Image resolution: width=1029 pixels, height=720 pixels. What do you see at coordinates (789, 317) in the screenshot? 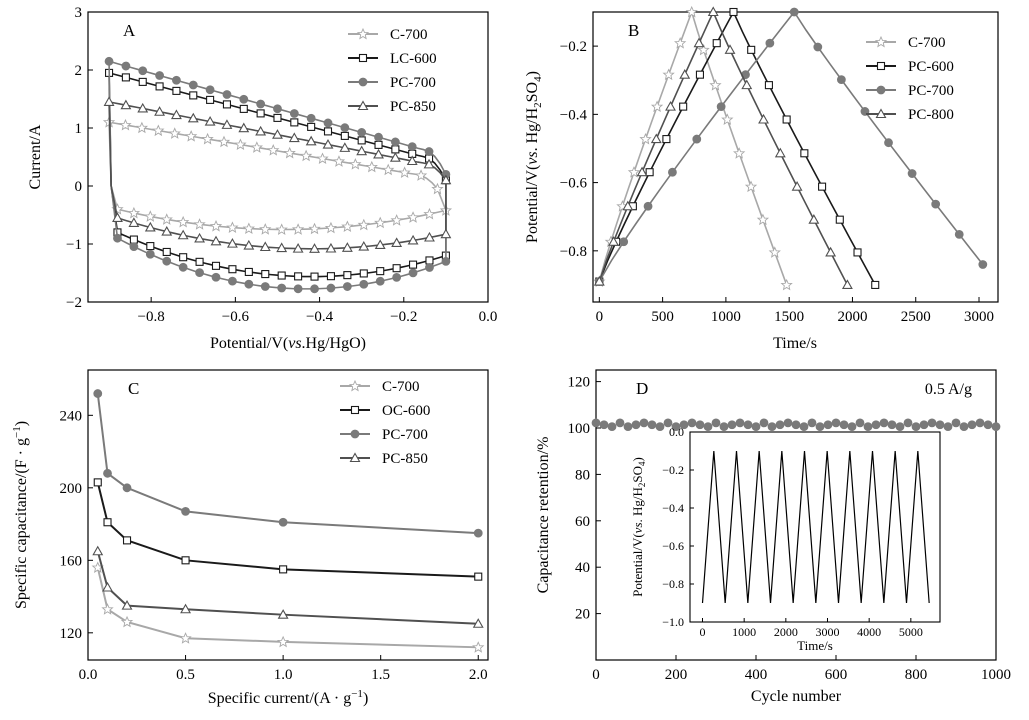
I see `panel-b-xtick-label: 1500` at bounding box center [789, 317].